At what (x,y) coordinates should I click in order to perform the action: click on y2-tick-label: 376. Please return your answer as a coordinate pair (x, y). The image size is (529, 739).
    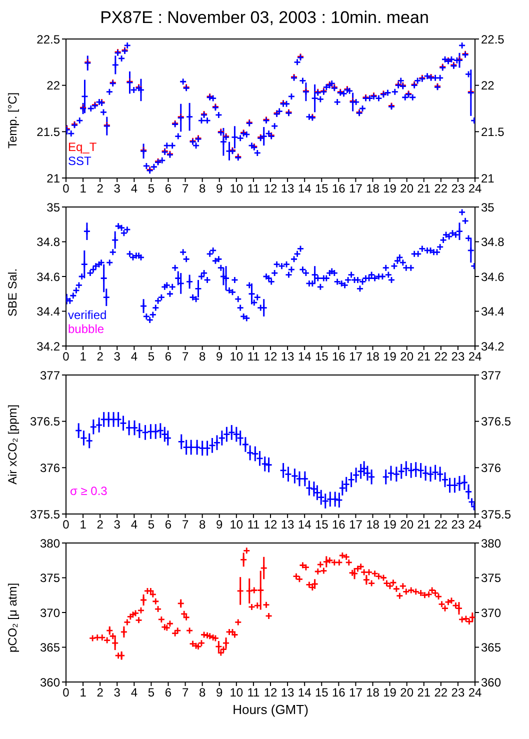
    Looking at the image, I should click on (491, 467).